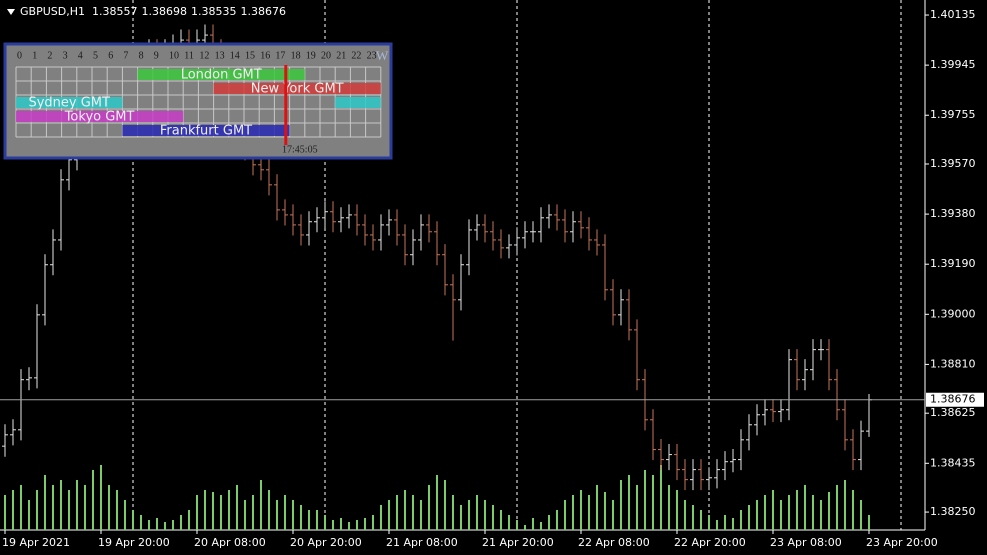 This screenshot has width=987, height=555. I want to click on hour-label: 19, so click(311, 55).